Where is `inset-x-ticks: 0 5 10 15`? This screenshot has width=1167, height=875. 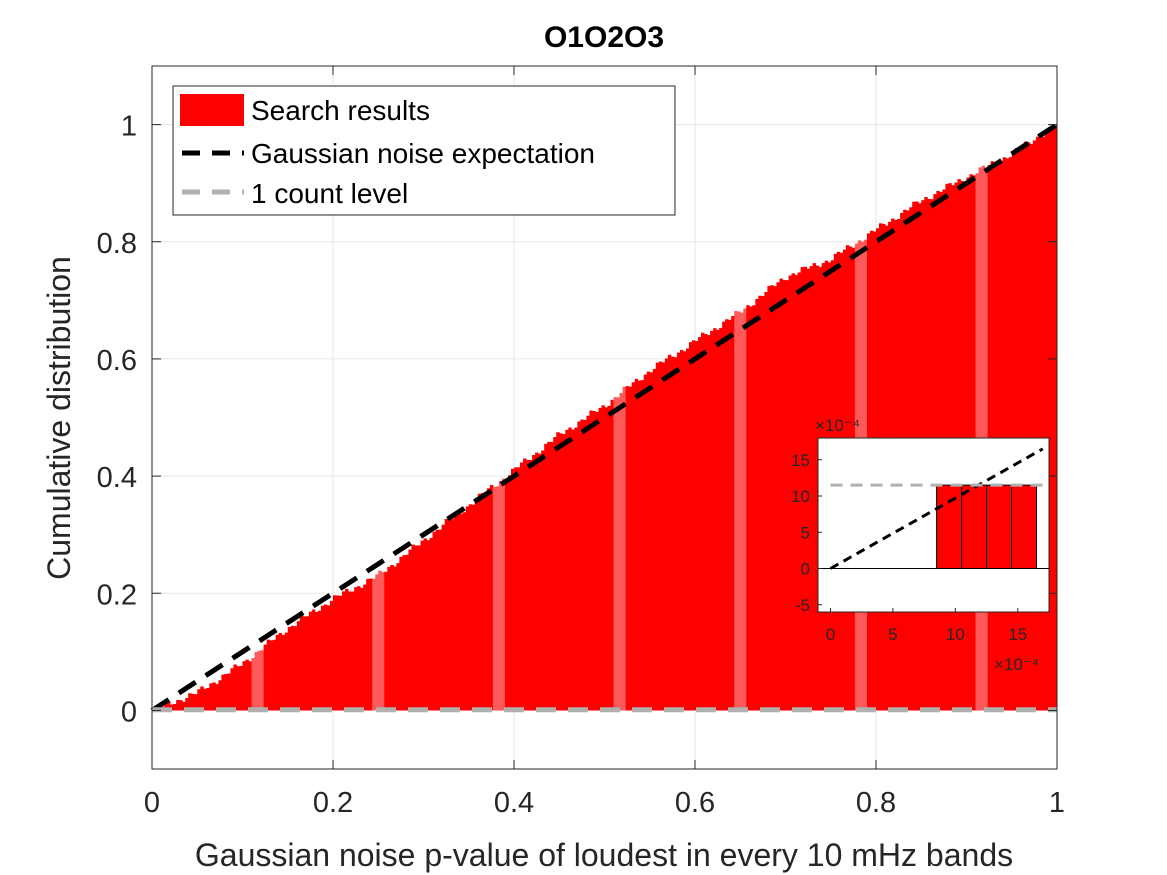
inset-x-ticks: 0 5 10 15 is located at coordinates (926, 626).